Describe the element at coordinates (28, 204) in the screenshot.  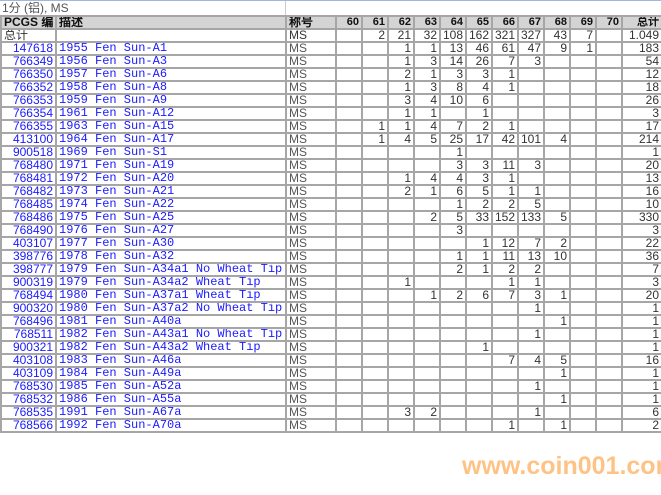
I see `pcgs-number-link: 768485` at that location.